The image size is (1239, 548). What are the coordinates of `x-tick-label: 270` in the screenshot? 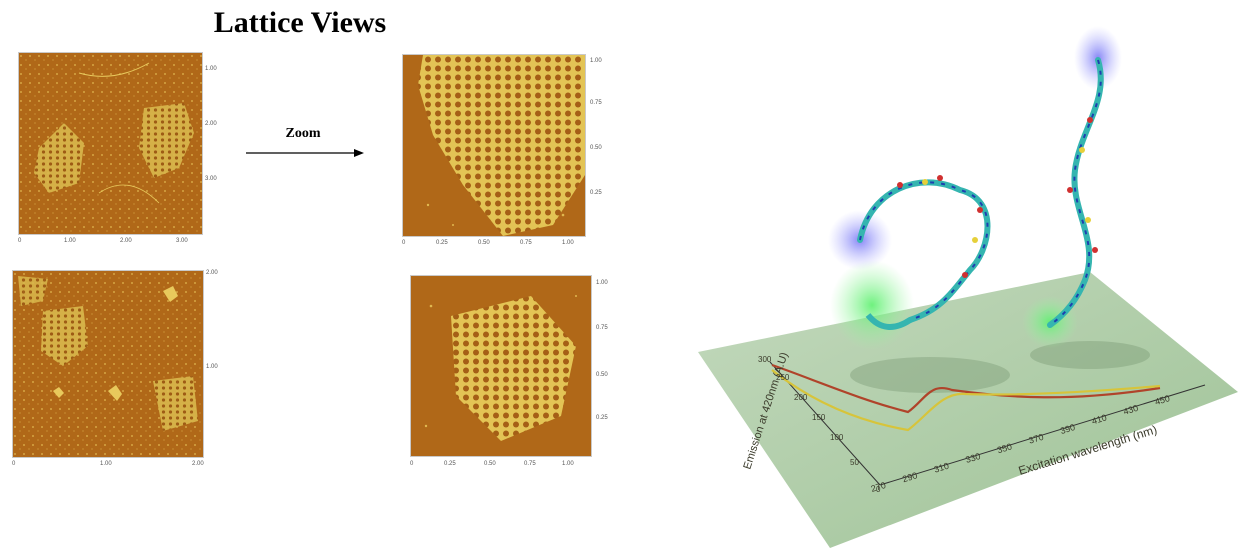 It's located at (878, 487).